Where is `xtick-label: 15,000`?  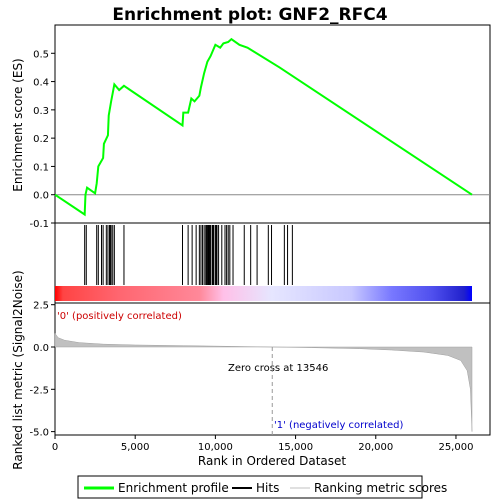
xtick-label: 15,000 is located at coordinates (295, 447).